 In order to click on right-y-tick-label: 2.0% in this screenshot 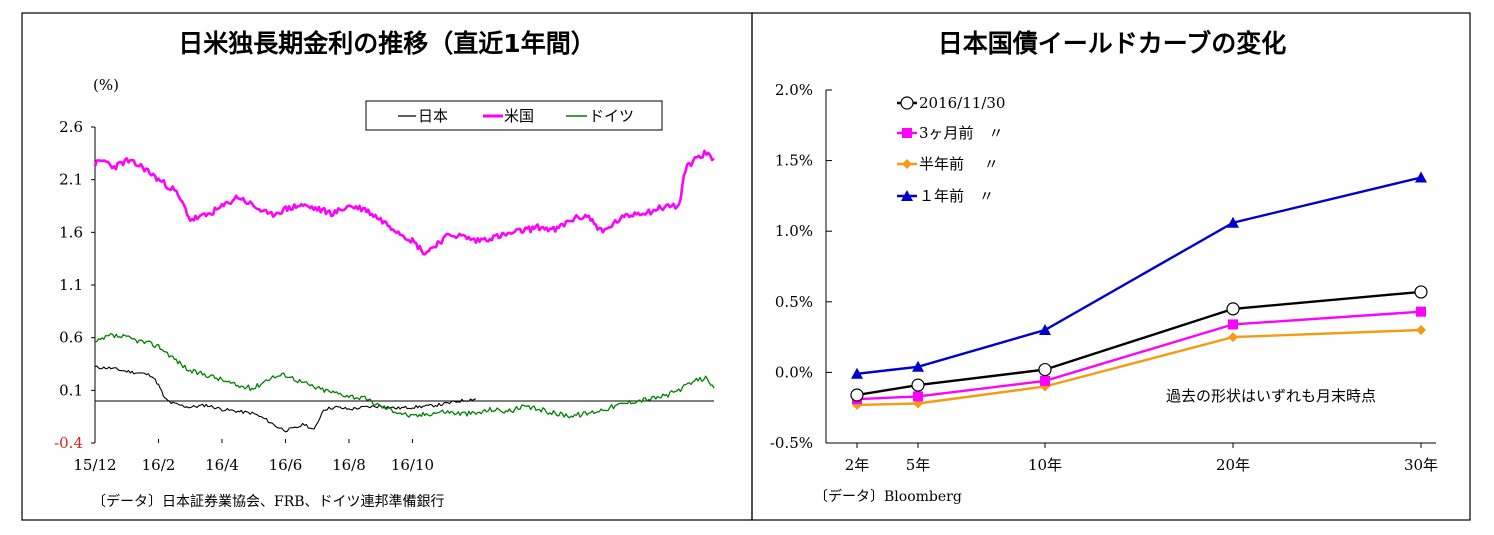, I will do `click(794, 90)`.